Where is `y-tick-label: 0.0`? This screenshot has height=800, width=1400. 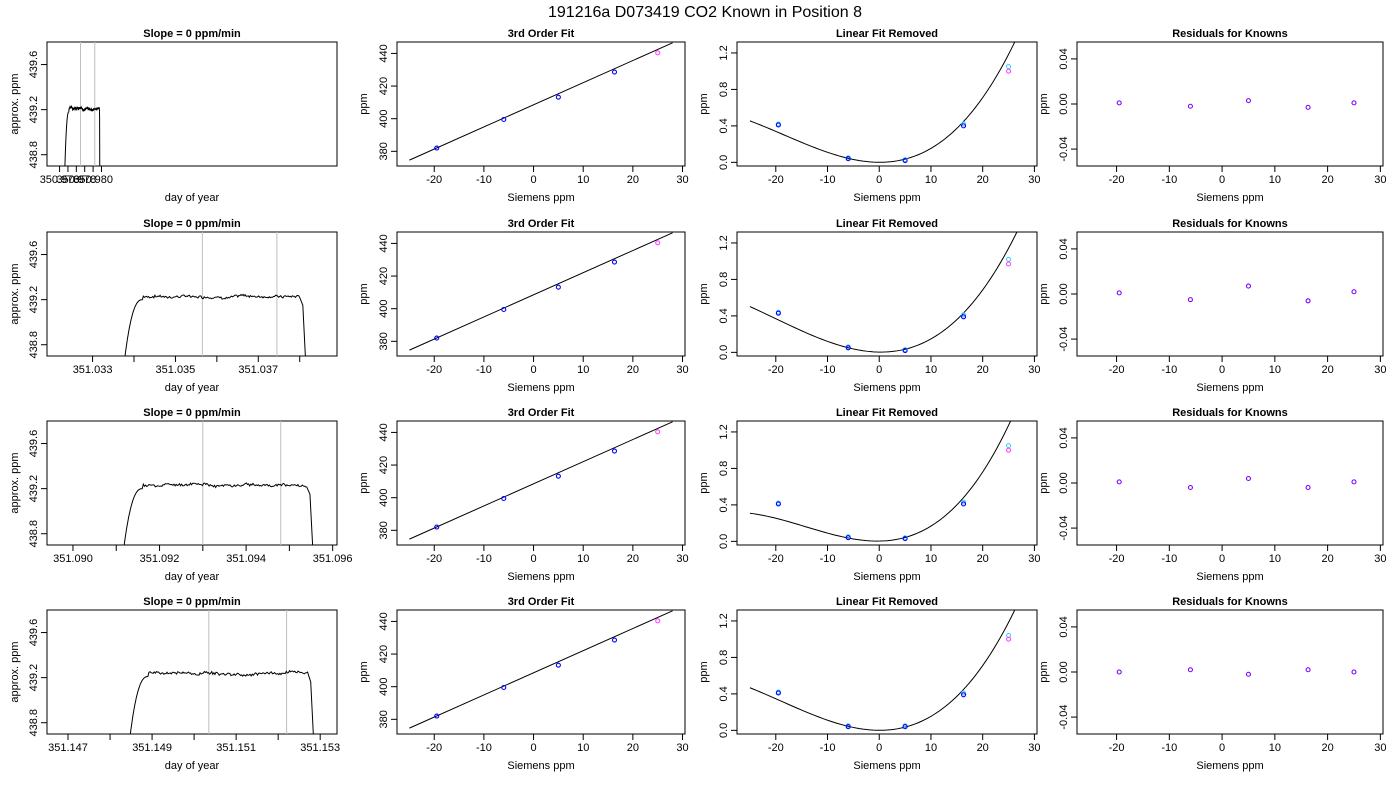 y-tick-label: 0.0 is located at coordinates (724, 352).